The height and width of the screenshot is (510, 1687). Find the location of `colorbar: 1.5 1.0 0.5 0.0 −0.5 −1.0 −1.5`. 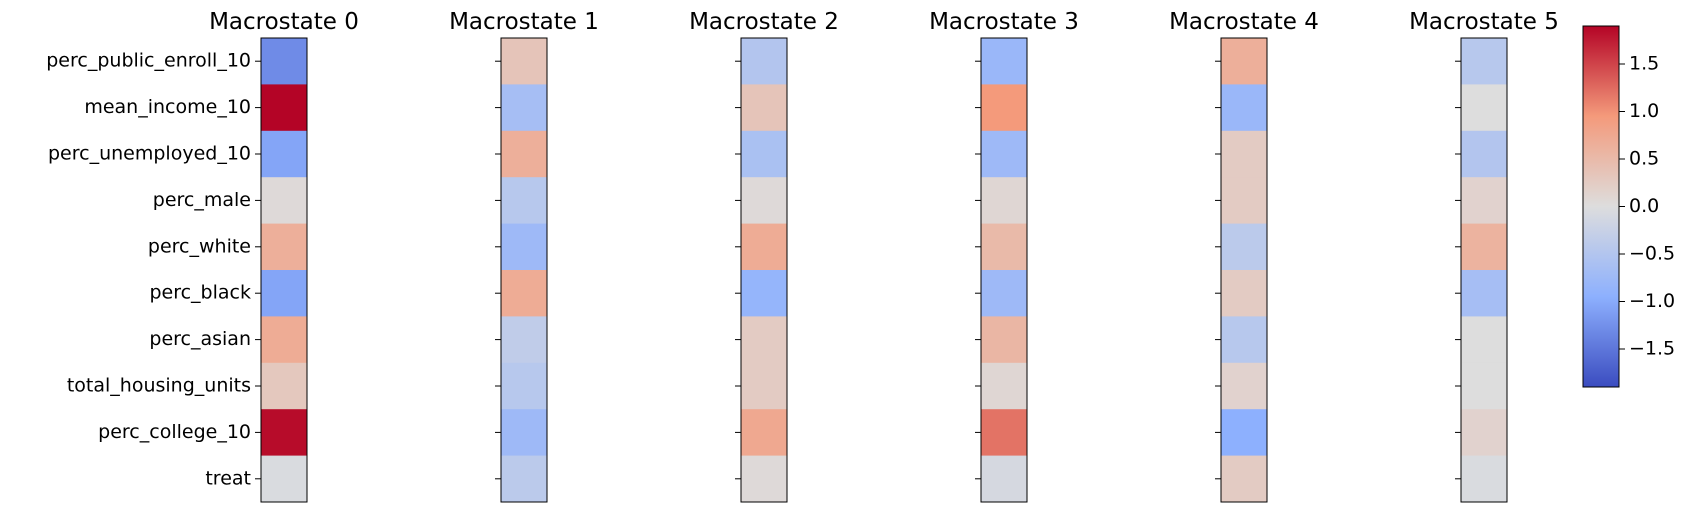

colorbar: 1.5 1.0 0.5 0.0 −0.5 −1.0 −1.5 is located at coordinates (1628, 206).